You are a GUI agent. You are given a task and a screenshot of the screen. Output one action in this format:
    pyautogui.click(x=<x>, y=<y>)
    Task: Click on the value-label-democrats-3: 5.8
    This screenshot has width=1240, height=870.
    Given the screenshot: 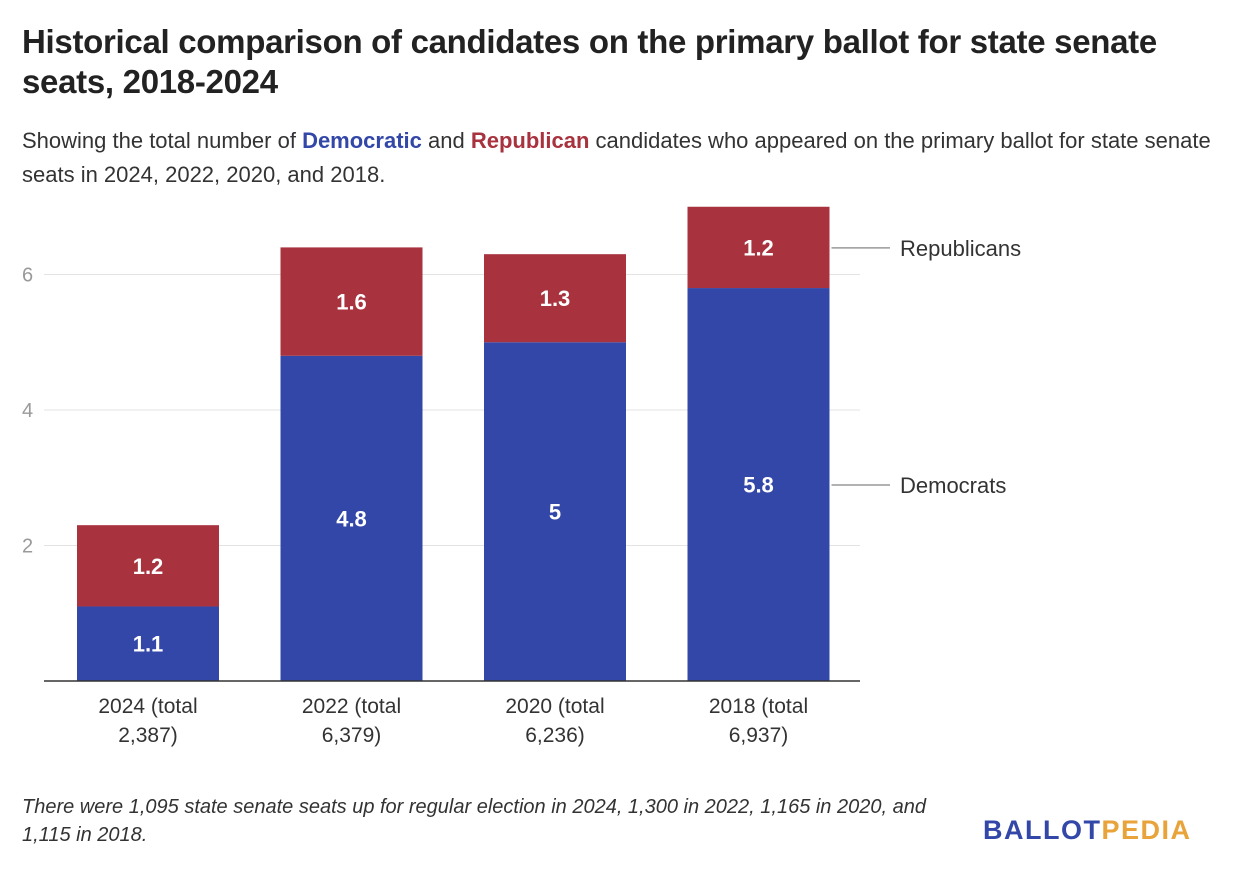 What is the action you would take?
    pyautogui.click(x=758, y=485)
    